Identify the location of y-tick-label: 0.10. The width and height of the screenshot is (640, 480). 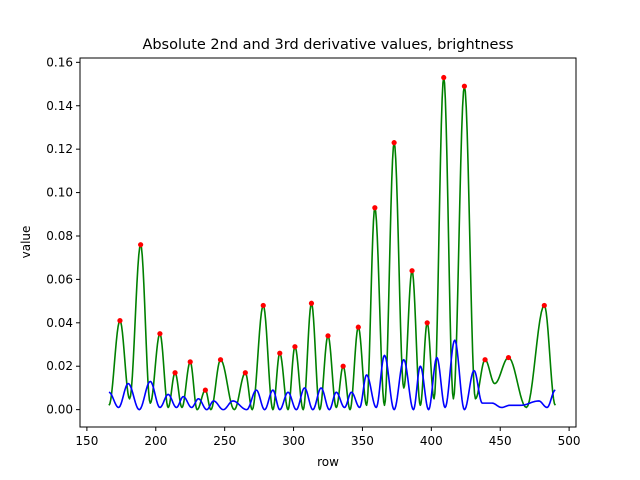
(59, 193).